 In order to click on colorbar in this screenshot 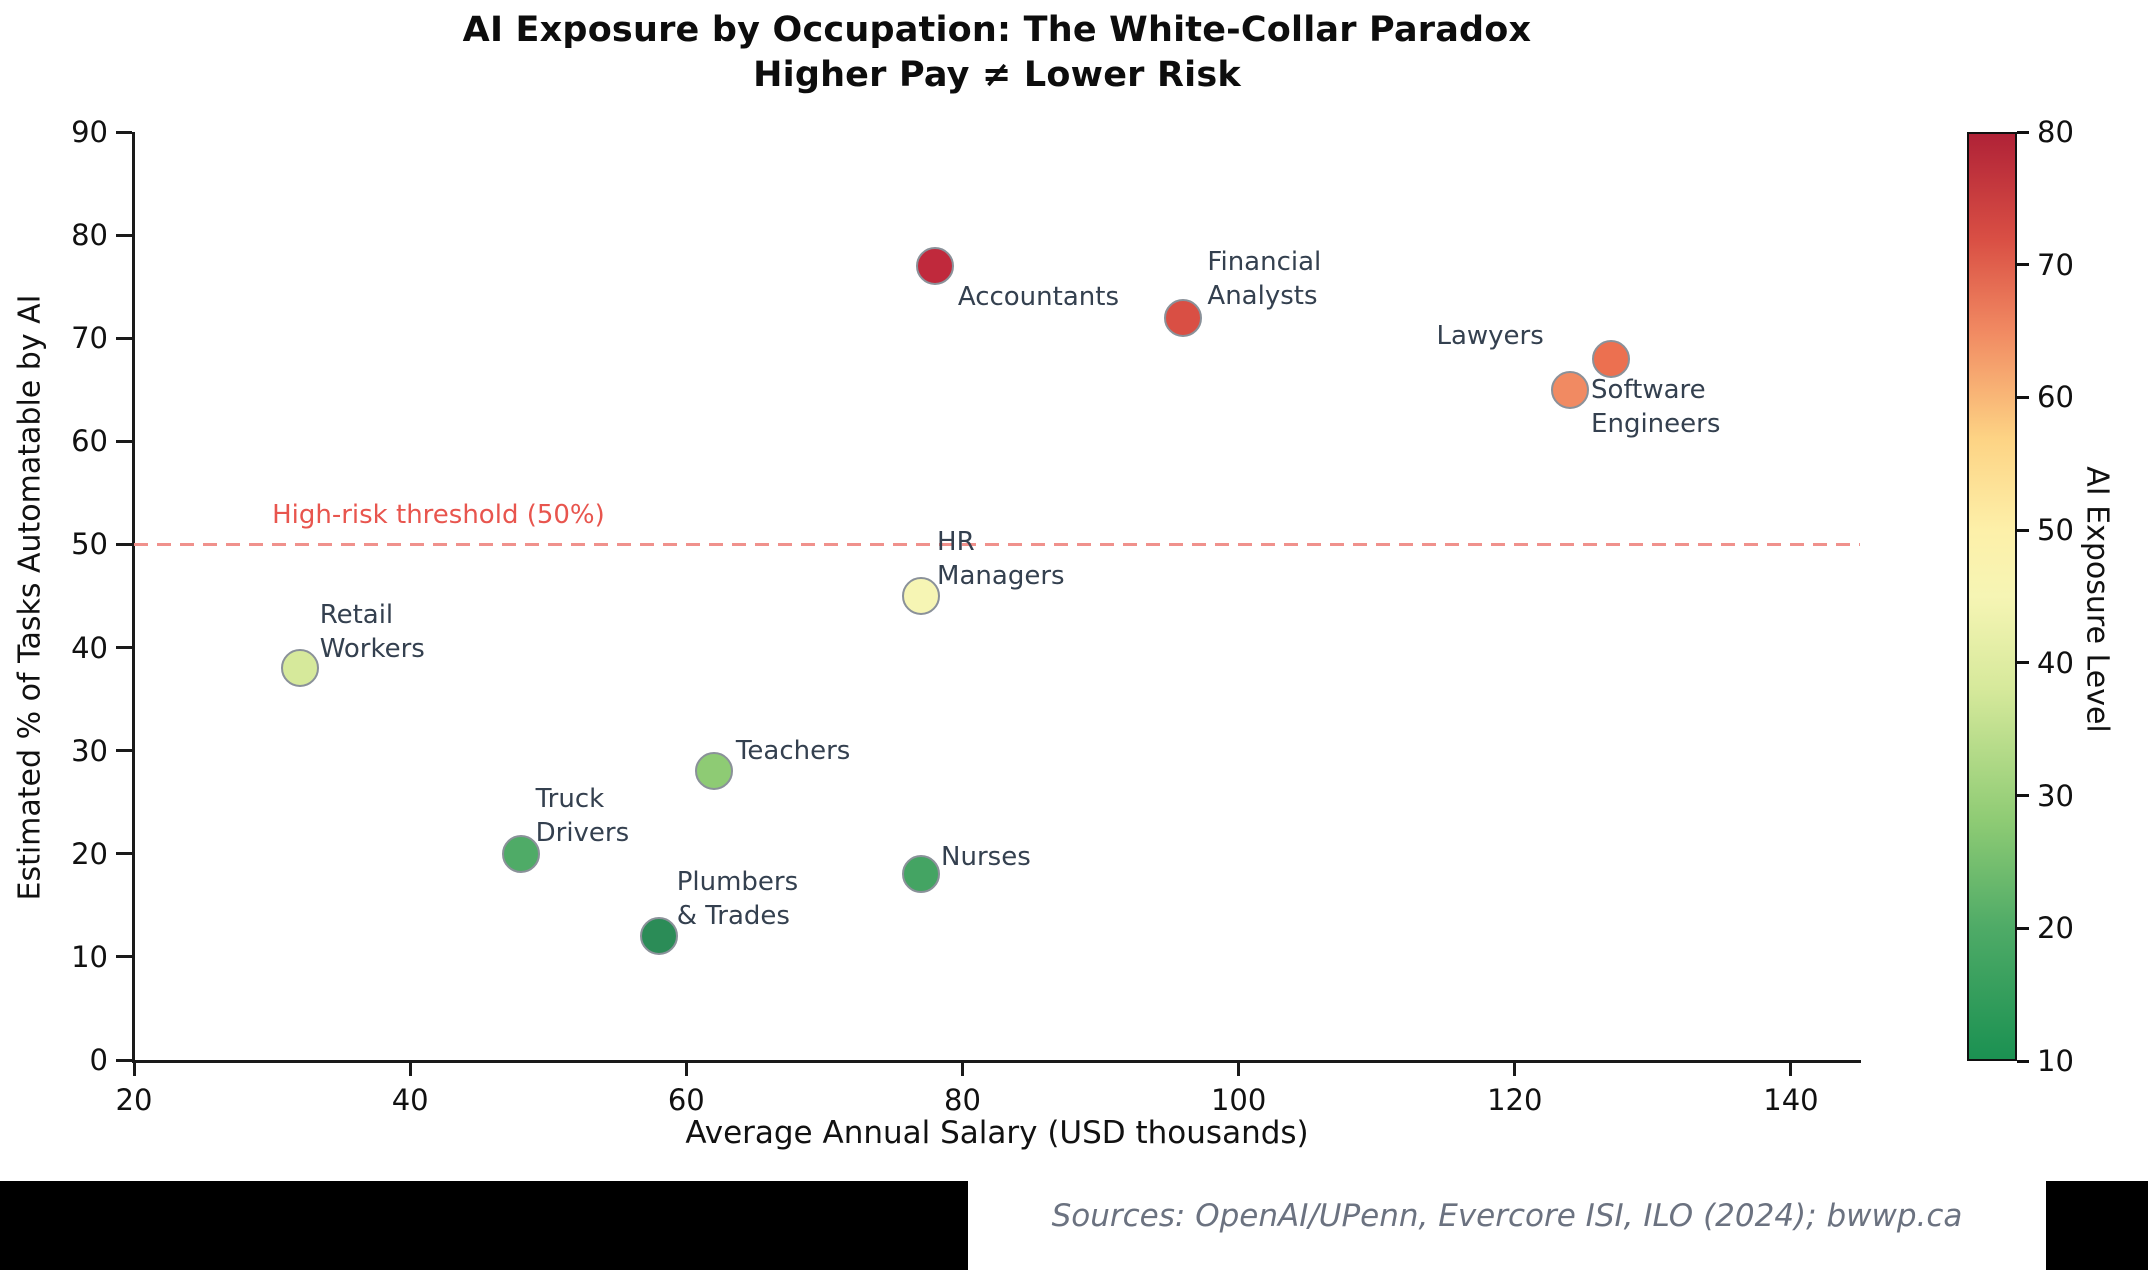, I will do `click(1992, 596)`.